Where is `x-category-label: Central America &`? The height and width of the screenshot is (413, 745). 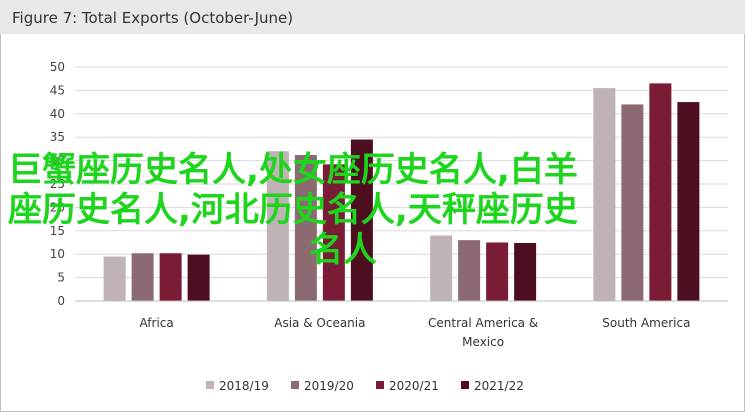
x-category-label: Central America & is located at coordinates (483, 323).